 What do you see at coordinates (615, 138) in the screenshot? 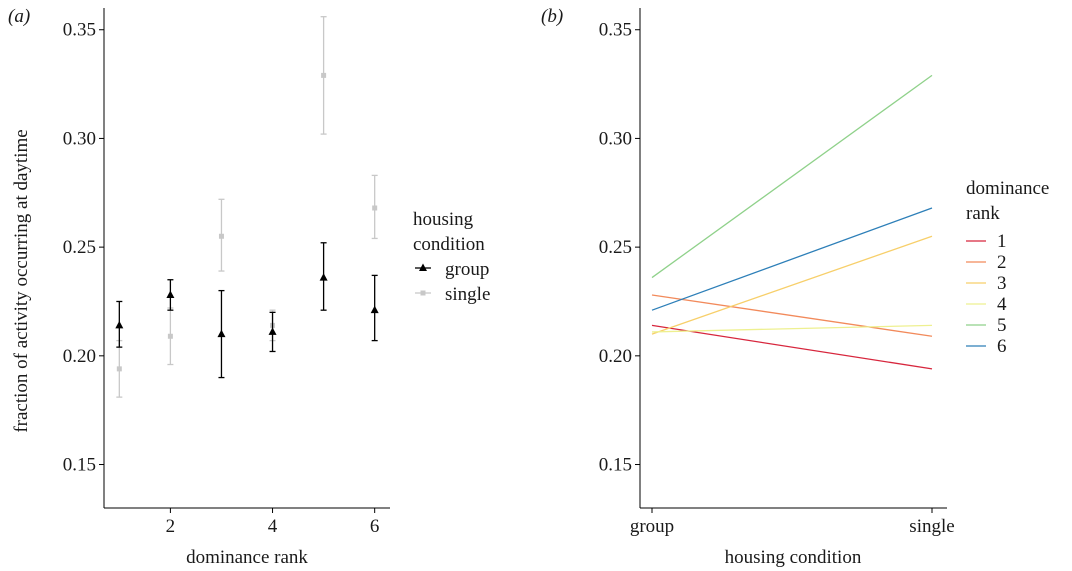
I see `panel-b-y-tick-label: 0.30` at bounding box center [615, 138].